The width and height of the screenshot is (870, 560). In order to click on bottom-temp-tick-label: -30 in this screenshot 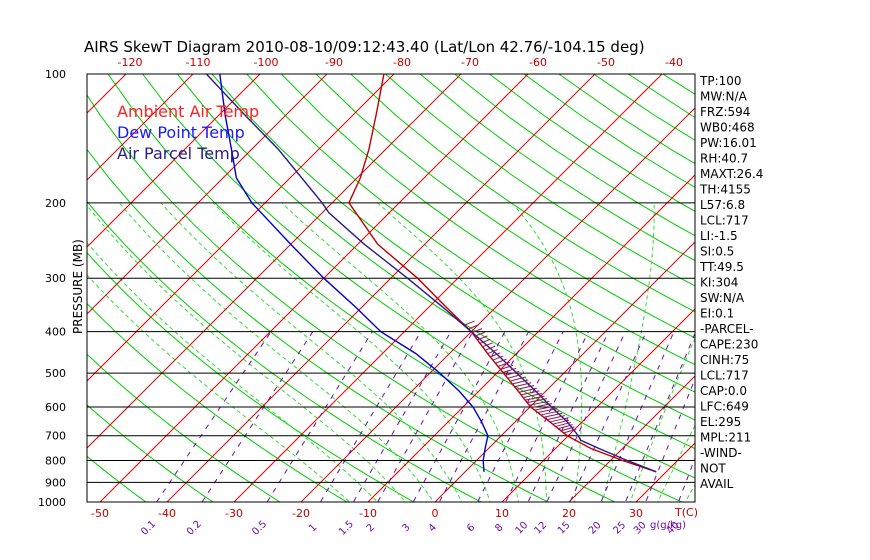, I will do `click(234, 513)`.